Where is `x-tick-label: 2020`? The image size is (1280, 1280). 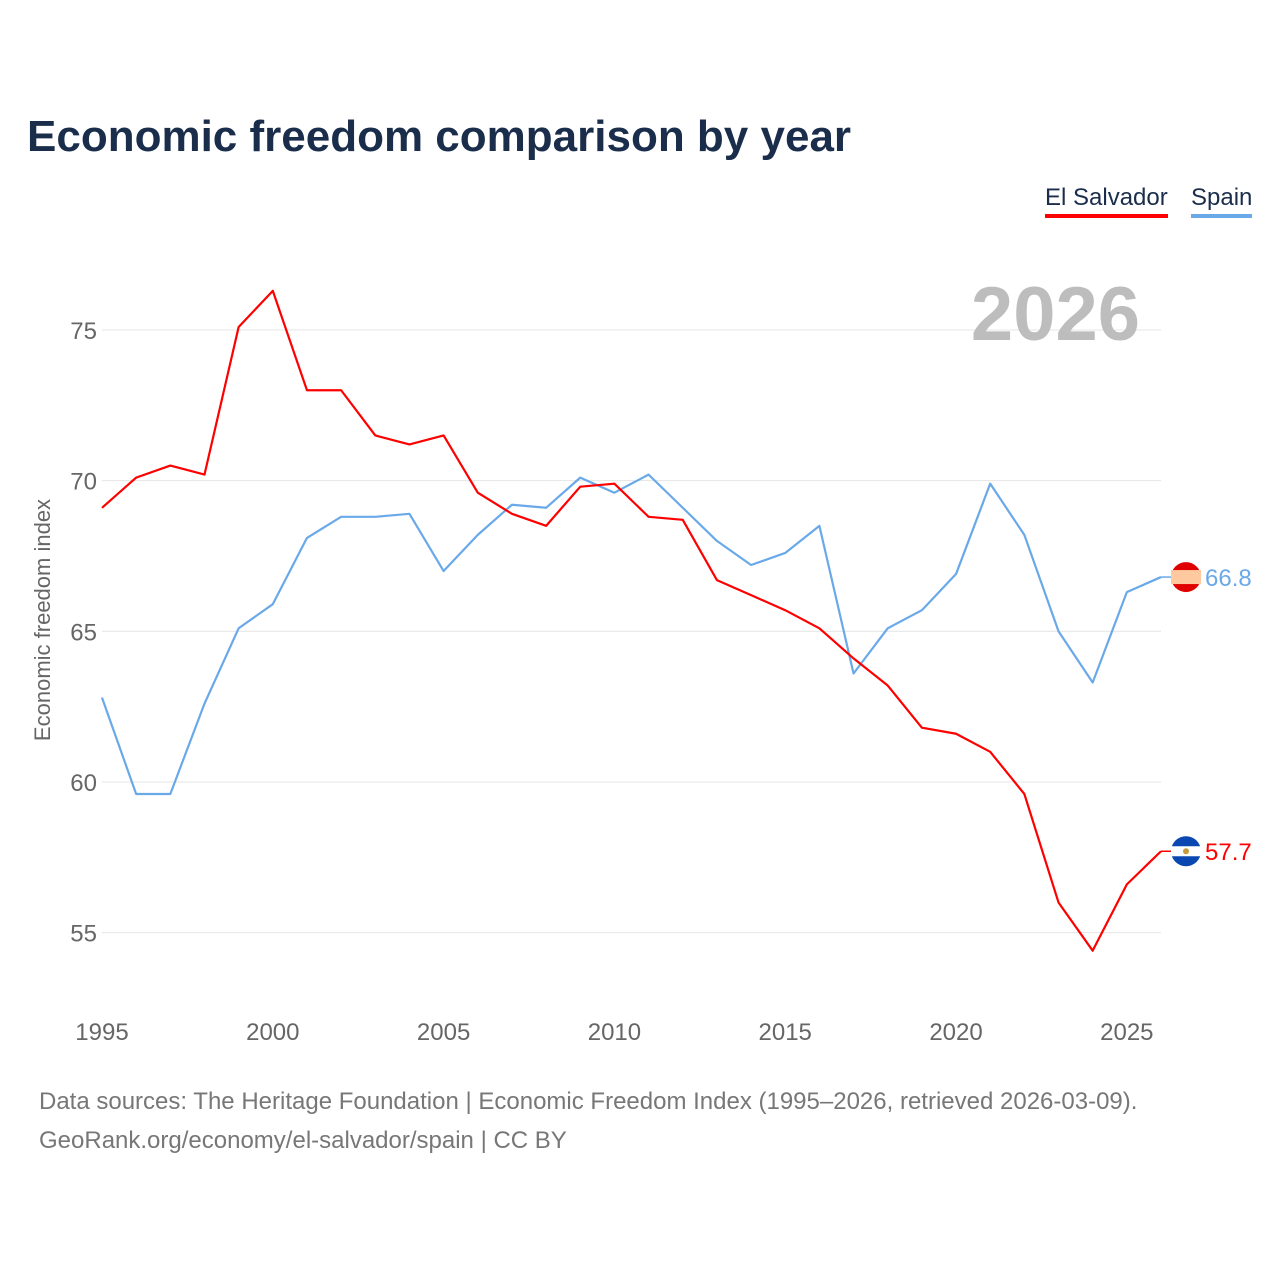 x-tick-label: 2020 is located at coordinates (955, 1032).